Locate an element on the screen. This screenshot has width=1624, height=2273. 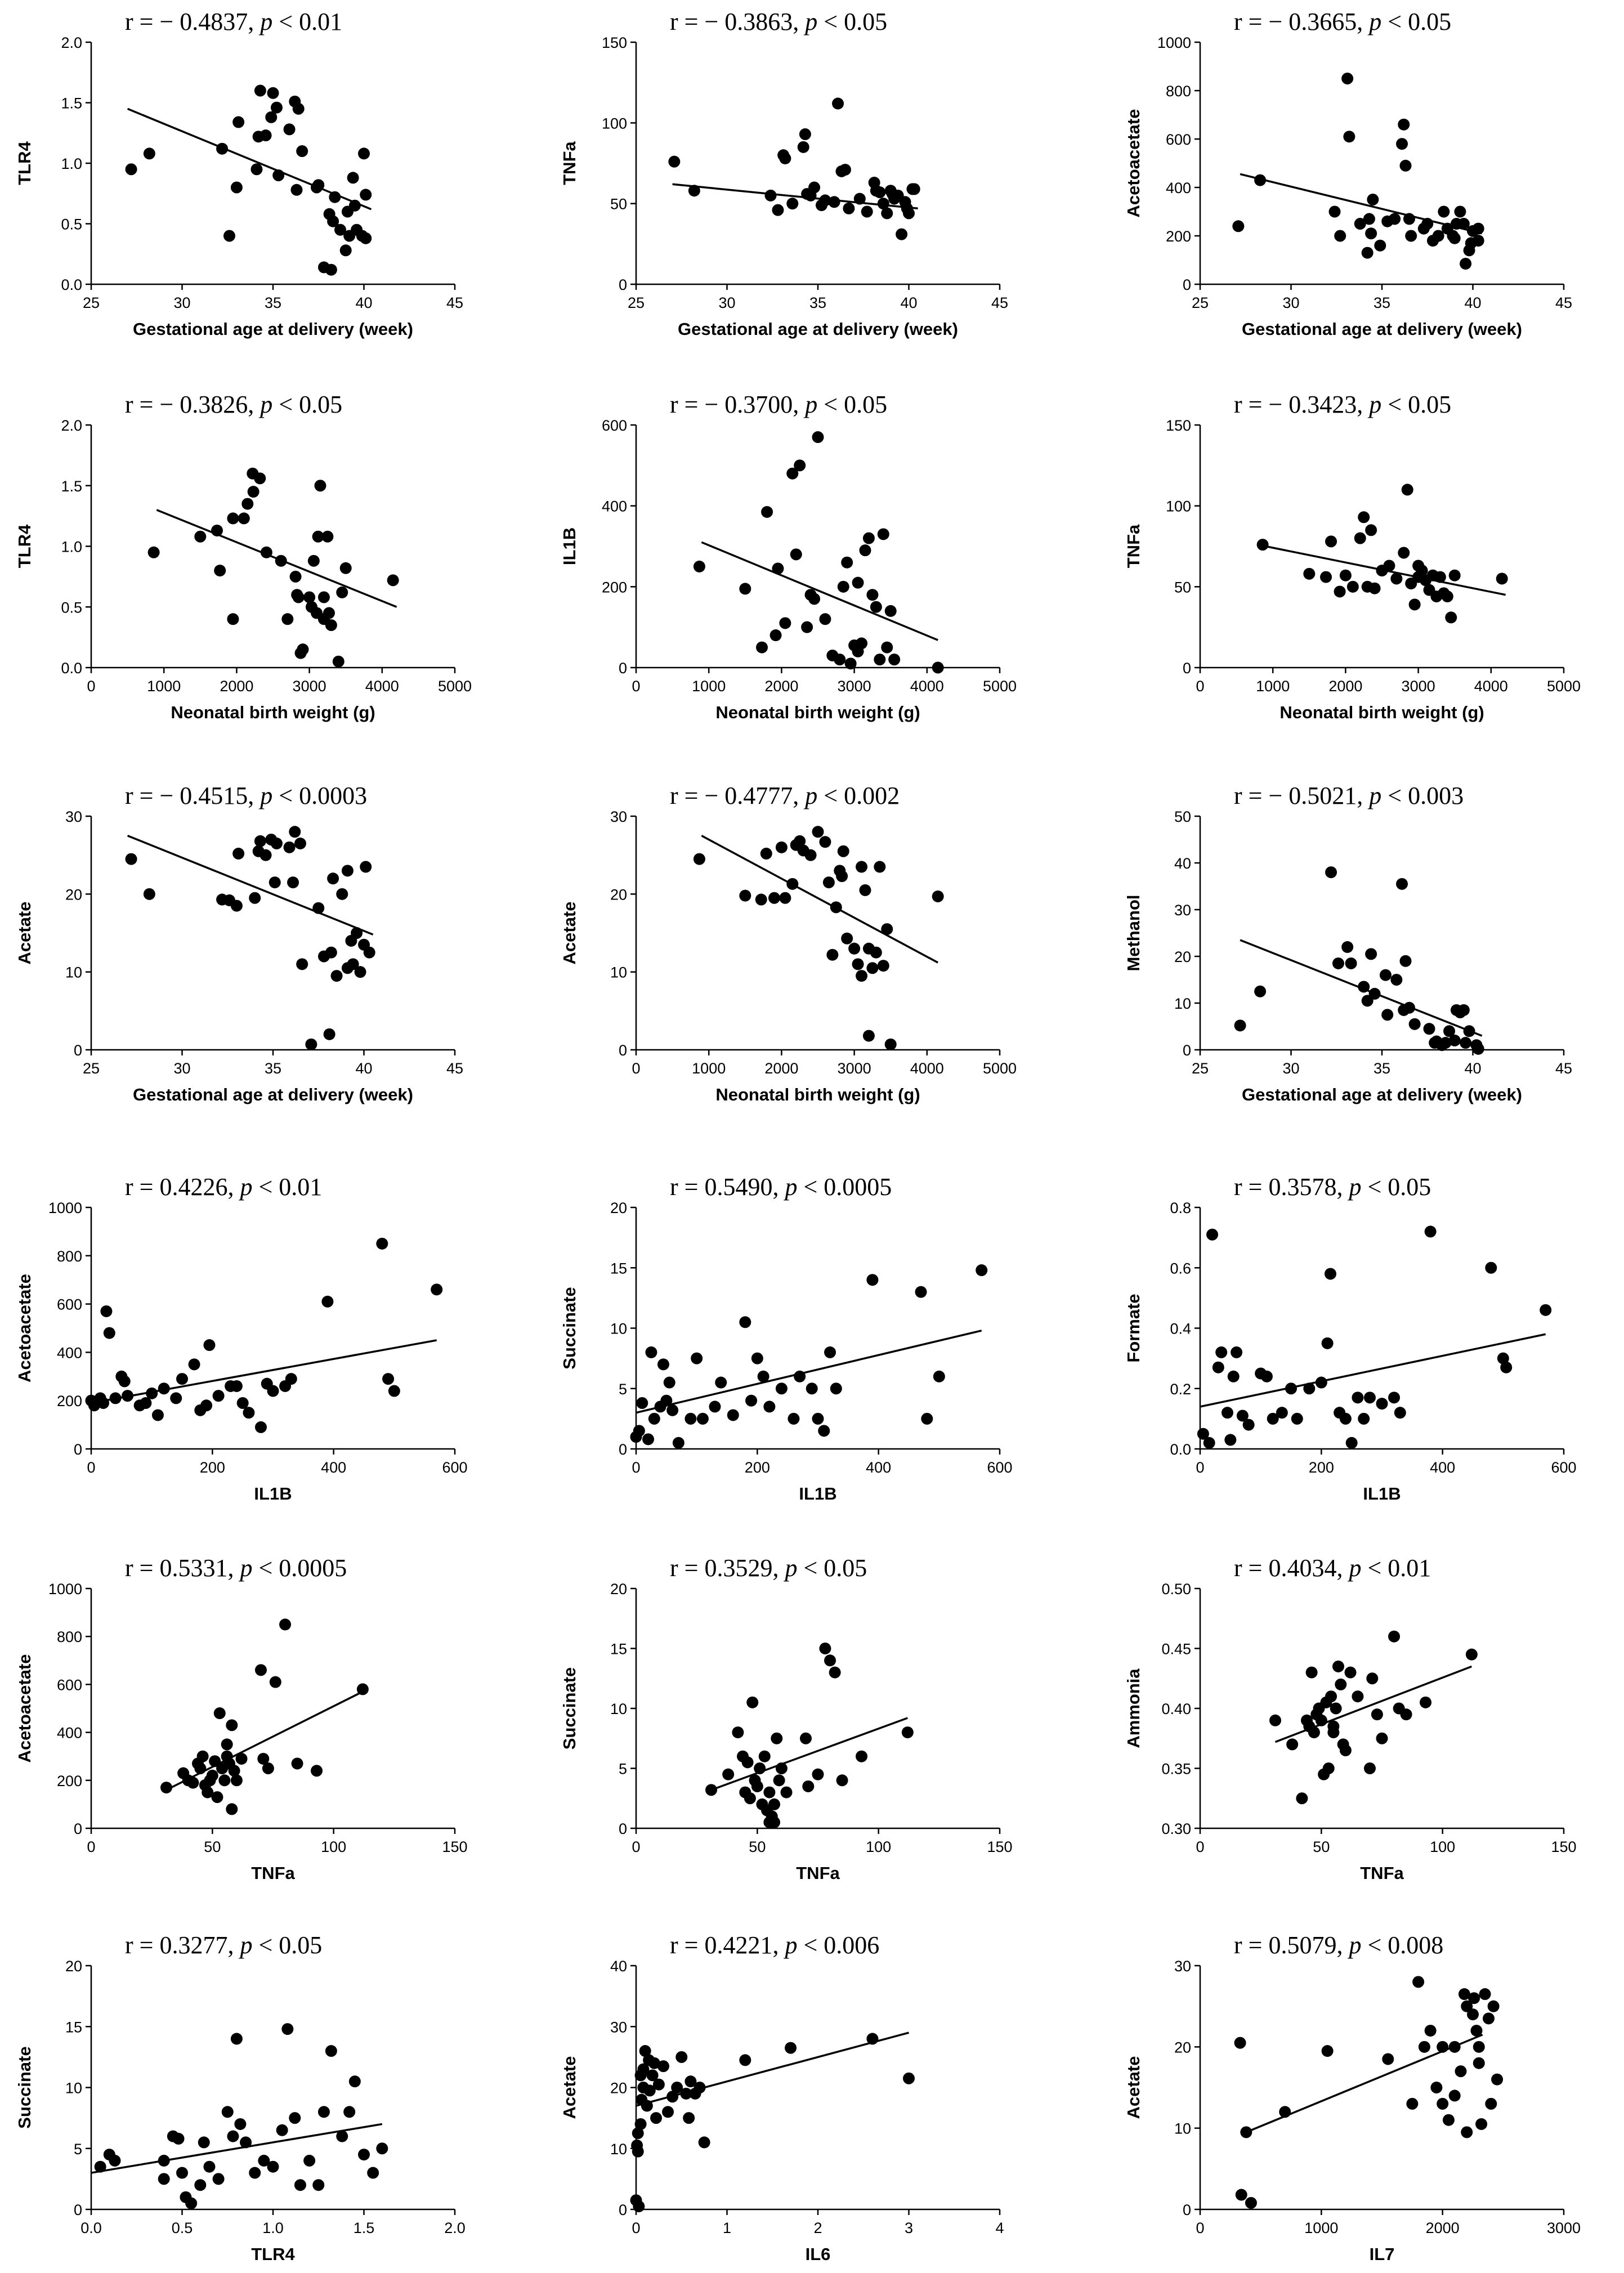
p-value: < 0.006 is located at coordinates (838, 1945).